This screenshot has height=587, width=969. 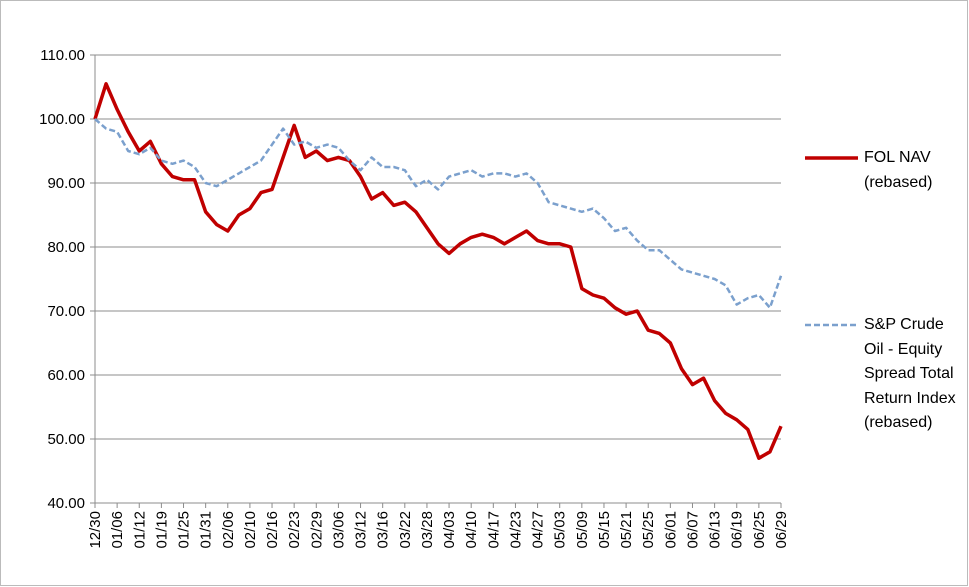 I want to click on x-tick-label: 03/28, so click(x=427, y=530).